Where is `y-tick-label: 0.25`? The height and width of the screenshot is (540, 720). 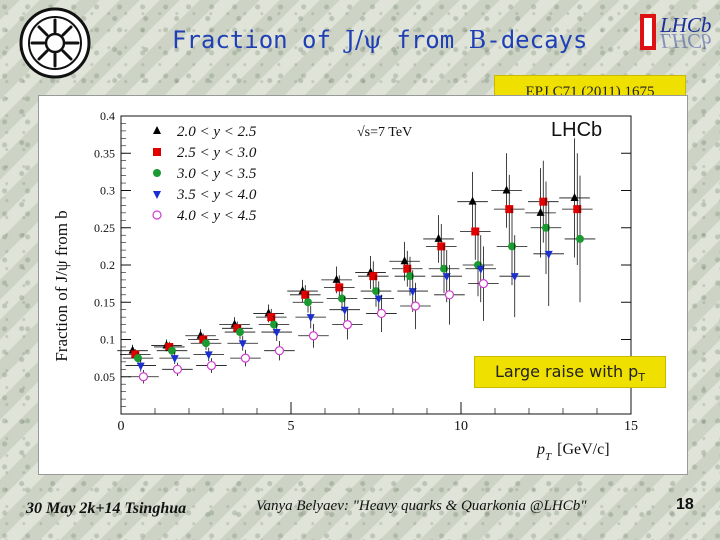 y-tick-label: 0.25 is located at coordinates (104, 228).